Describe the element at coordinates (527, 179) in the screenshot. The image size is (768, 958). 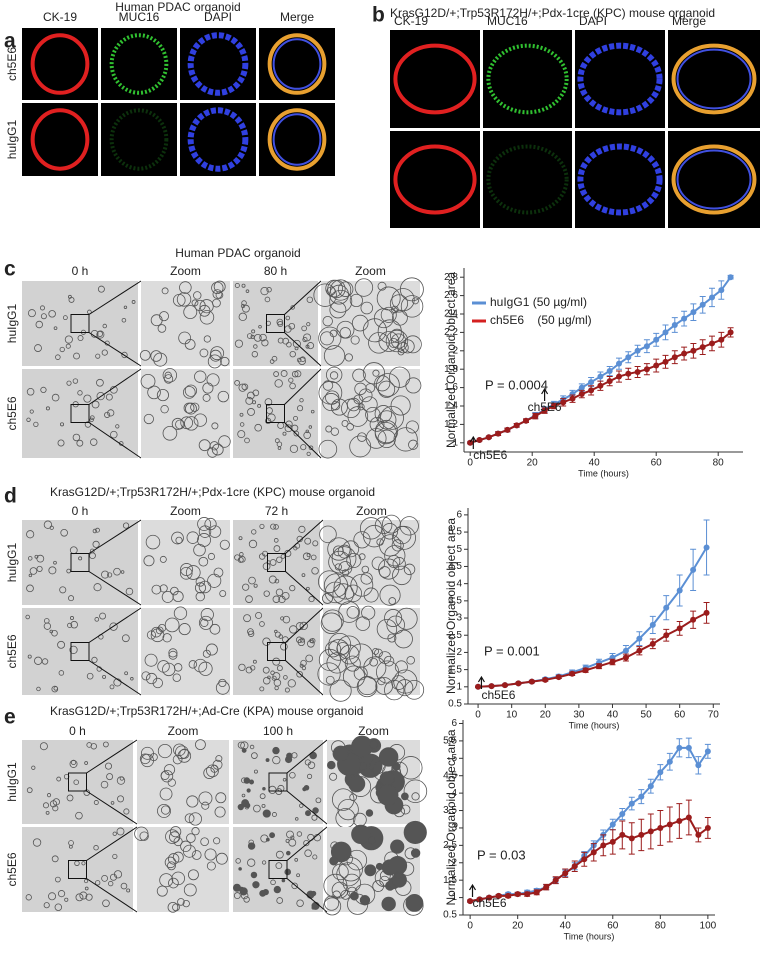
I see `fluorescence-image` at that location.